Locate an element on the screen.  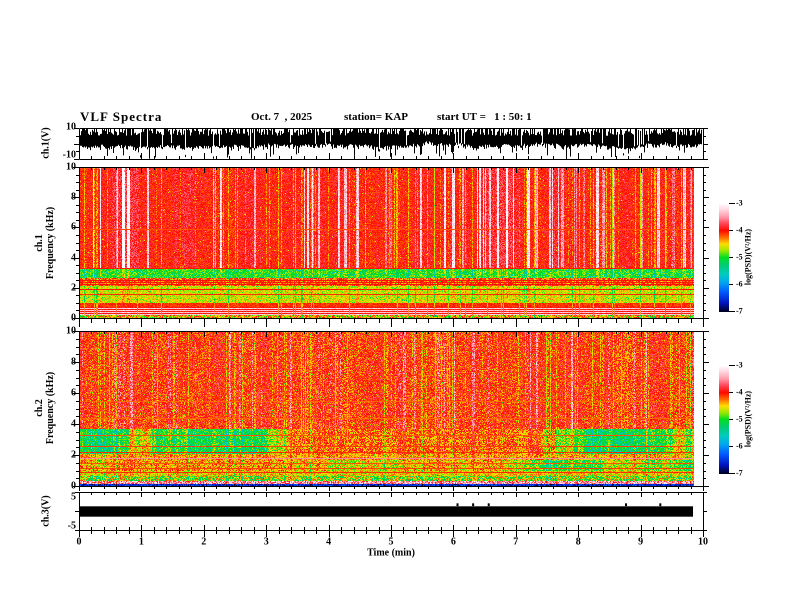
spec1-ytick-label: 8 is located at coordinates (73, 197).